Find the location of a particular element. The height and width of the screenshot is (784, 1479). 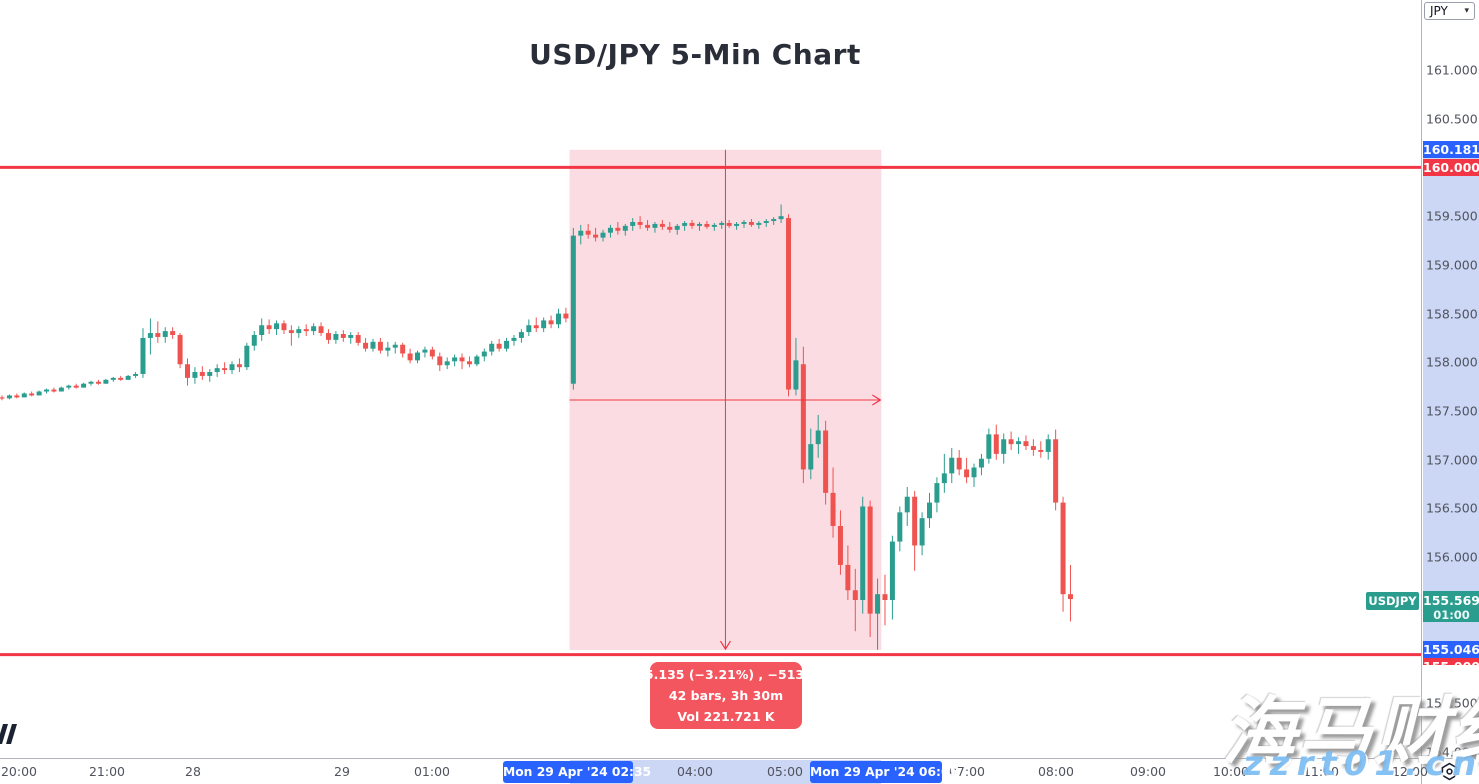

price-tick-label: 154.500 is located at coordinates (1452, 703).